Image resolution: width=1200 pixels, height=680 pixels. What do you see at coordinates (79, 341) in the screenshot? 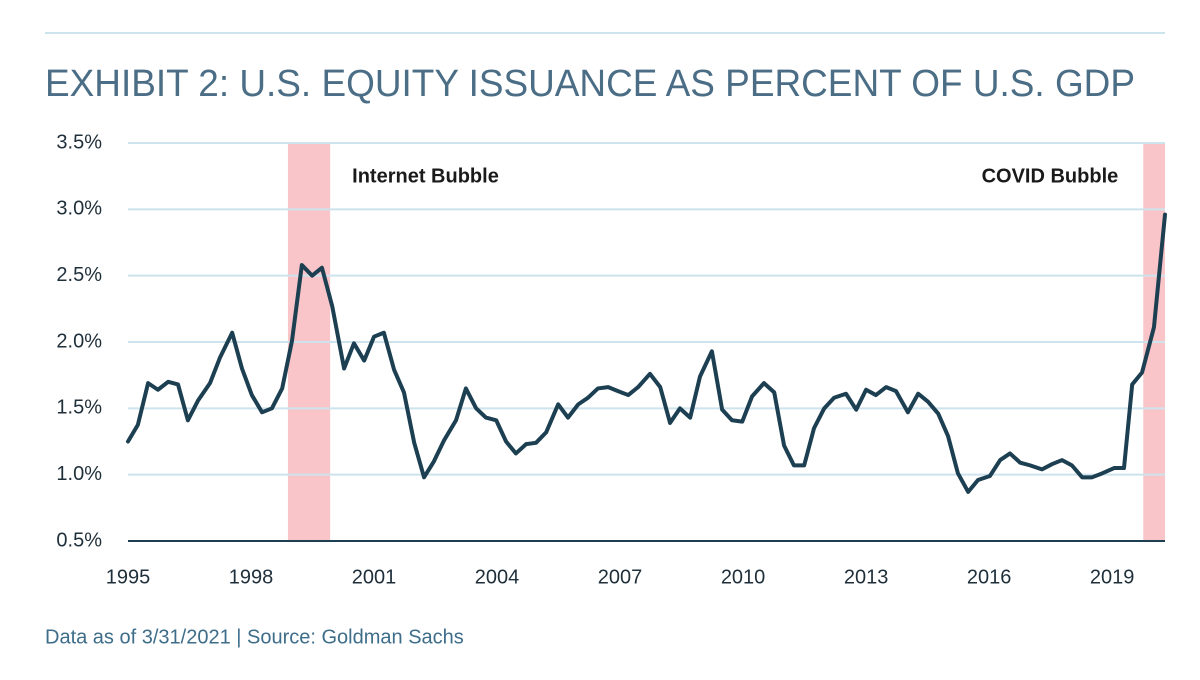
I see `y-tick-label: 2.0%` at bounding box center [79, 341].